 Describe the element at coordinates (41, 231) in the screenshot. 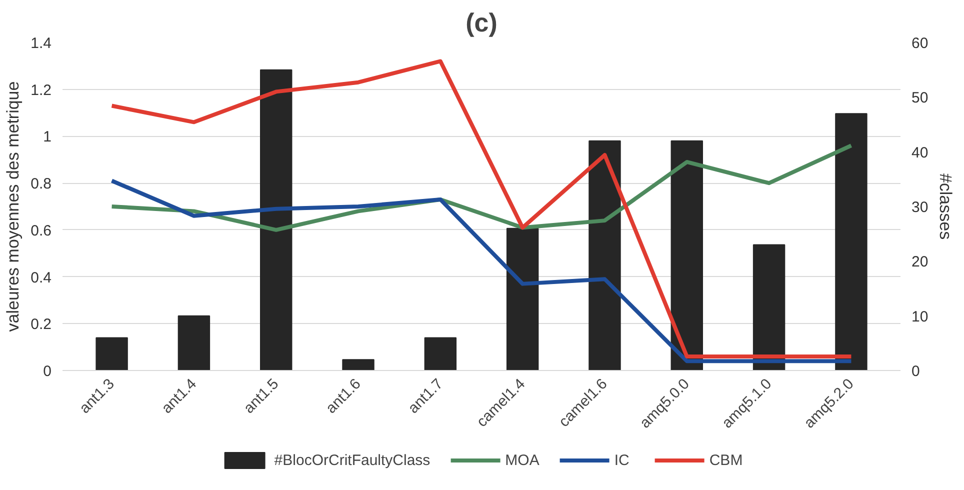

I see `y-tick-label: 0.6` at that location.